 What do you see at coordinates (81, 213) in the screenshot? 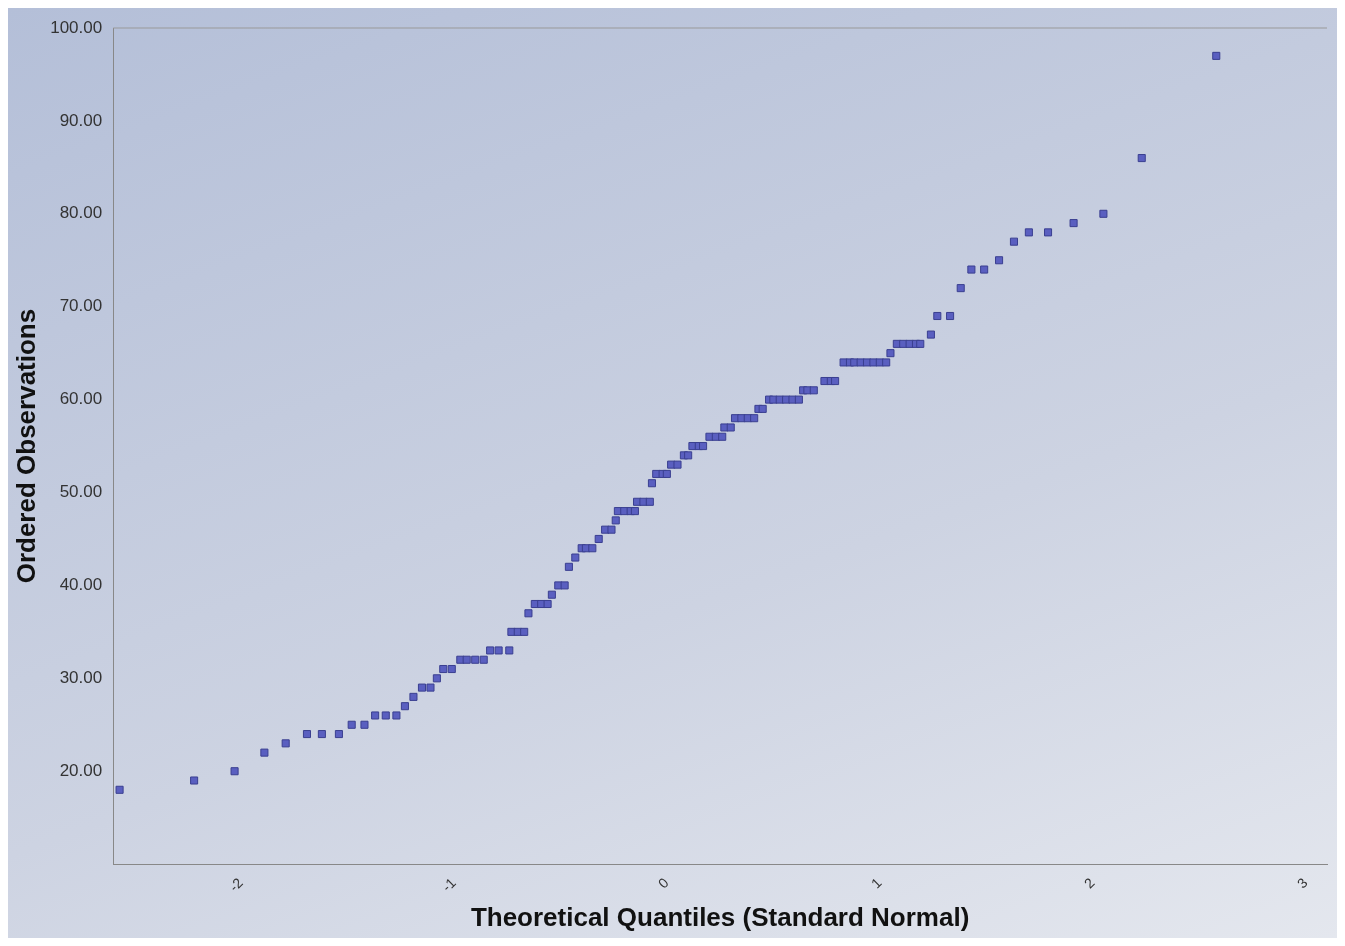
I see `y-tick-label: 80.00` at bounding box center [81, 213].